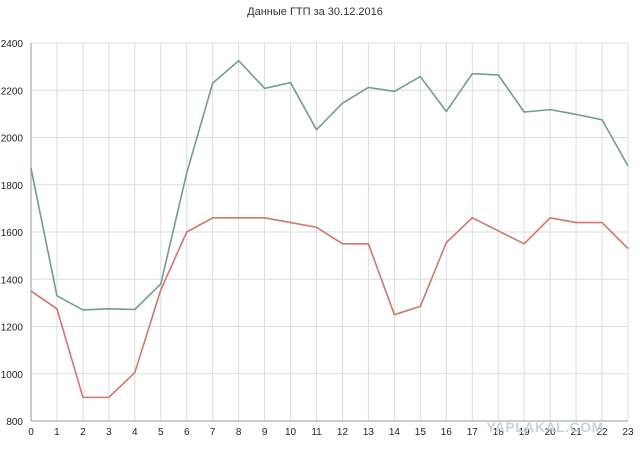  I want to click on x-tick-label: 7, so click(213, 432).